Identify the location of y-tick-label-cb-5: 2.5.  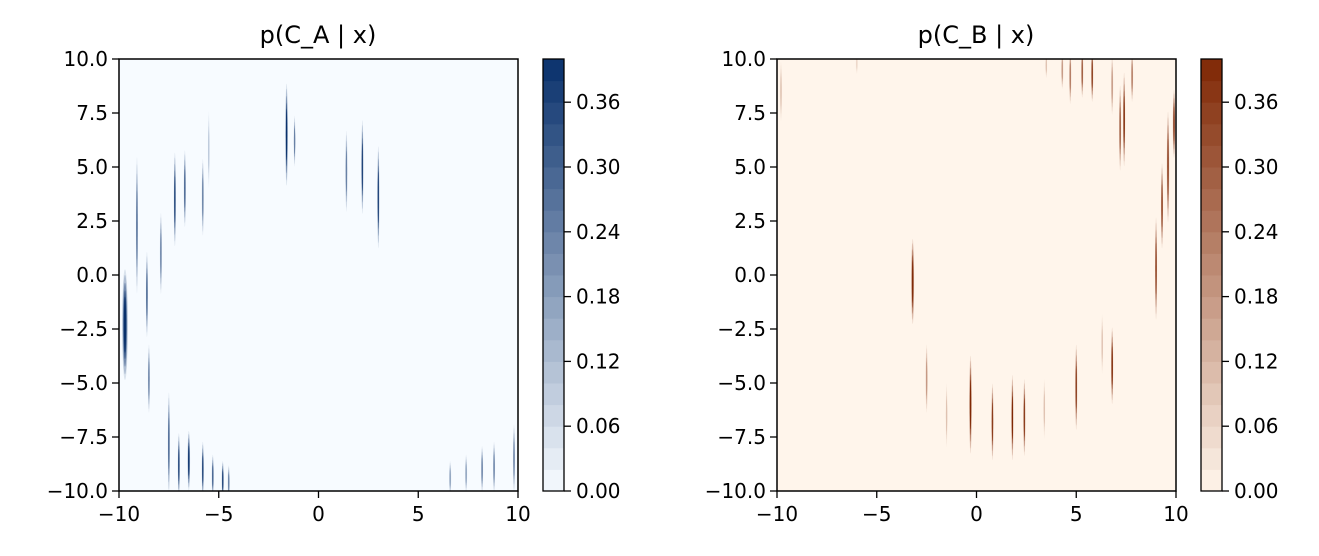
(750, 221).